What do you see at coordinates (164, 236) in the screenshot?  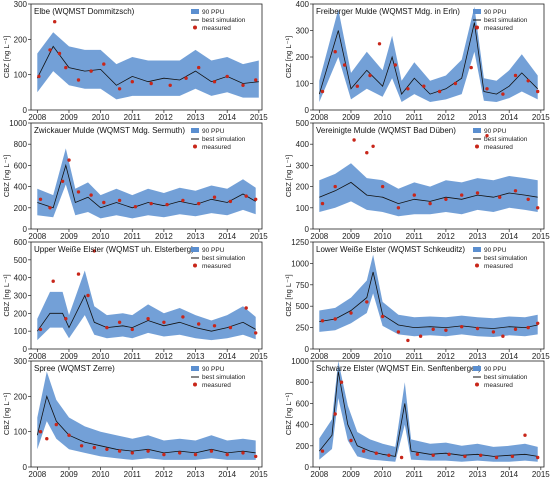 I see `x-tick-label: 2012` at bounding box center [164, 236].